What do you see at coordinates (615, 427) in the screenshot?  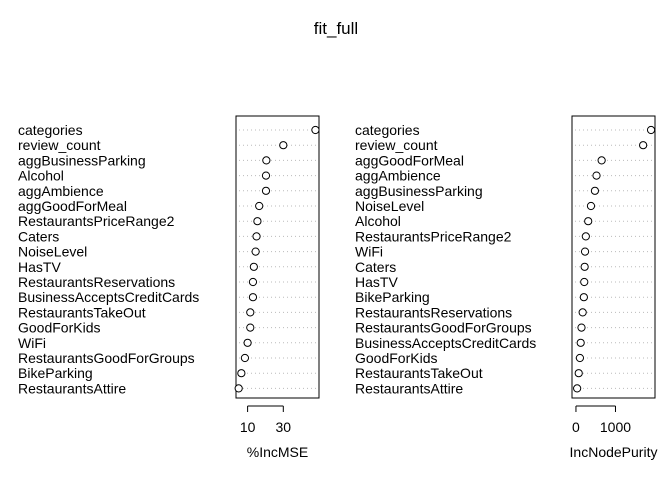 I see `x-tick-label: 1000` at bounding box center [615, 427].